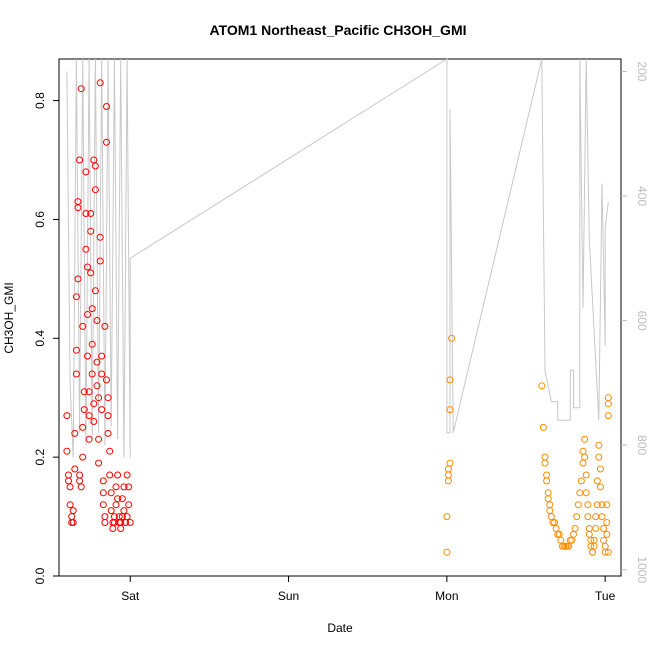 The width and height of the screenshot is (650, 650). Describe the element at coordinates (130, 596) in the screenshot. I see `x-tick-label: Sat` at that location.